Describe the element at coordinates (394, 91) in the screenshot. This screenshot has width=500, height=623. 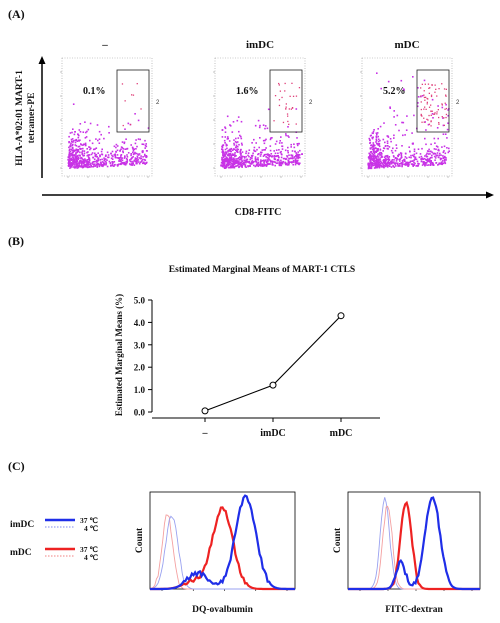
I see `gate-percent: 5.2%` at that location.